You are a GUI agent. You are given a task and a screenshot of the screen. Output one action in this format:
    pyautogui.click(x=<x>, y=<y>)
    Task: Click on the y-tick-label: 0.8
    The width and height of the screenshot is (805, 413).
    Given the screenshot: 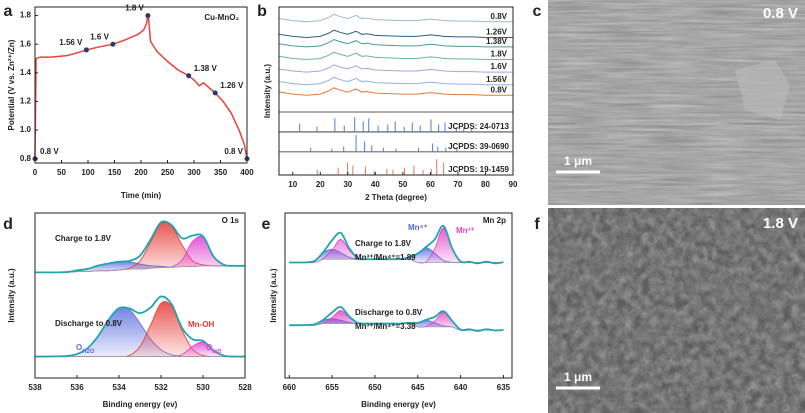 What is the action you would take?
    pyautogui.click(x=26, y=158)
    